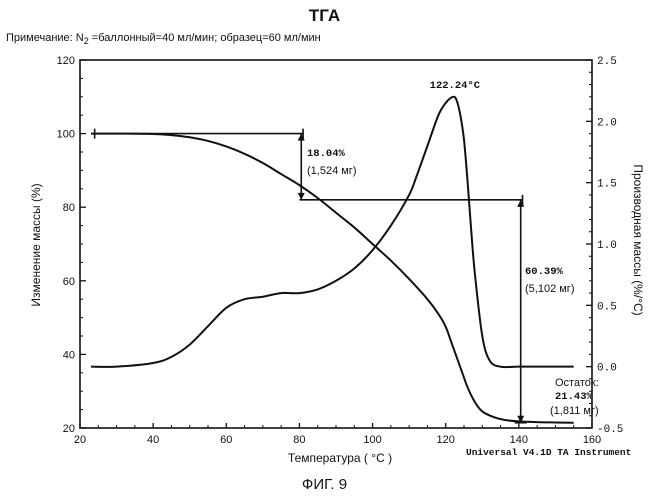 The image size is (649, 500). What do you see at coordinates (574, 411) in the screenshot?
I see `residue-mass: (1,811 мг)` at bounding box center [574, 411].